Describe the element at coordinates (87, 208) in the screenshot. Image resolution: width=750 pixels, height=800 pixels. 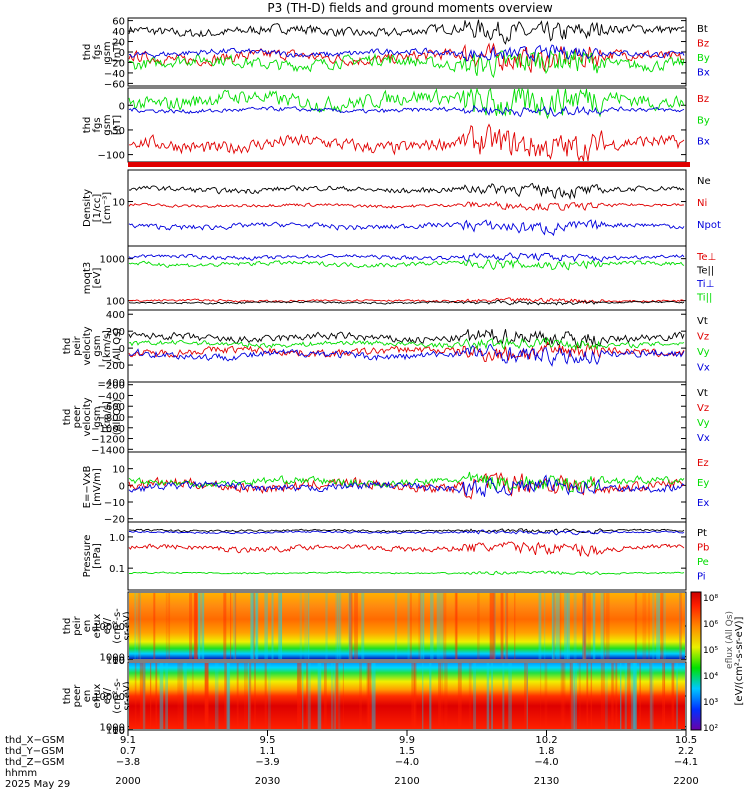
I see `y-axis-label-line: Density` at that location.